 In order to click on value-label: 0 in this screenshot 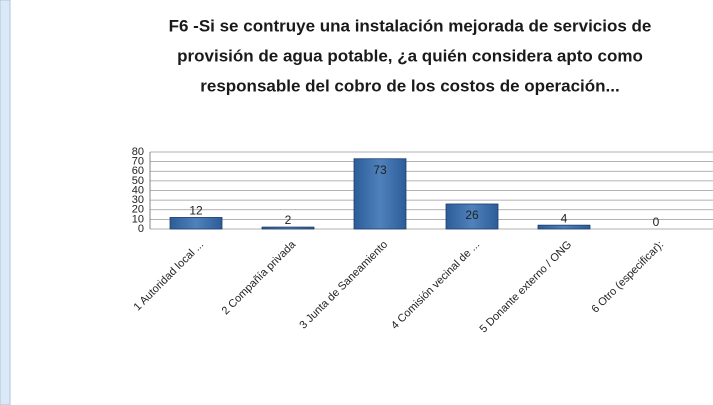, I will do `click(656, 222)`.